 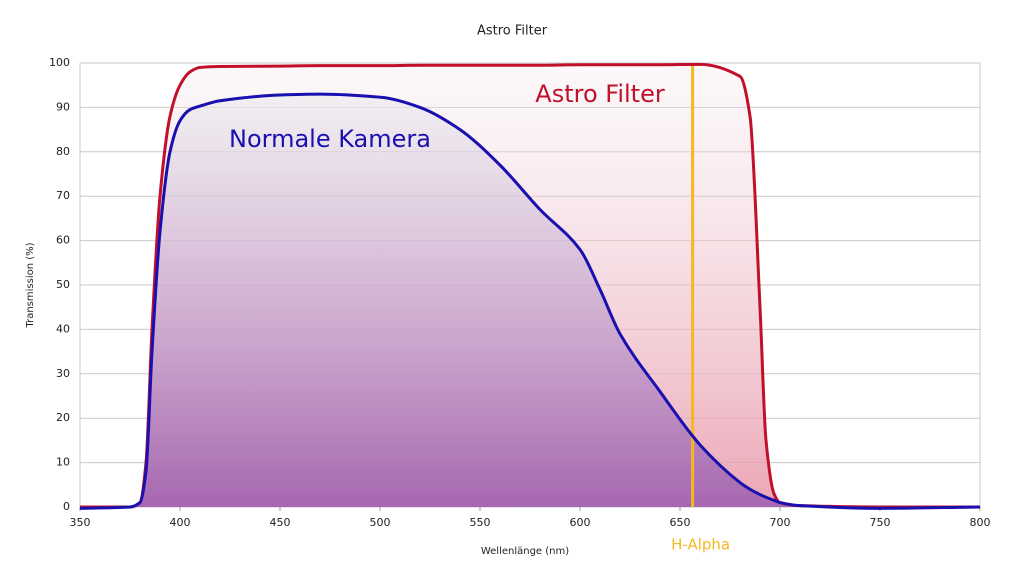 I want to click on annotation-label: H-Alpha, so click(x=700, y=545).